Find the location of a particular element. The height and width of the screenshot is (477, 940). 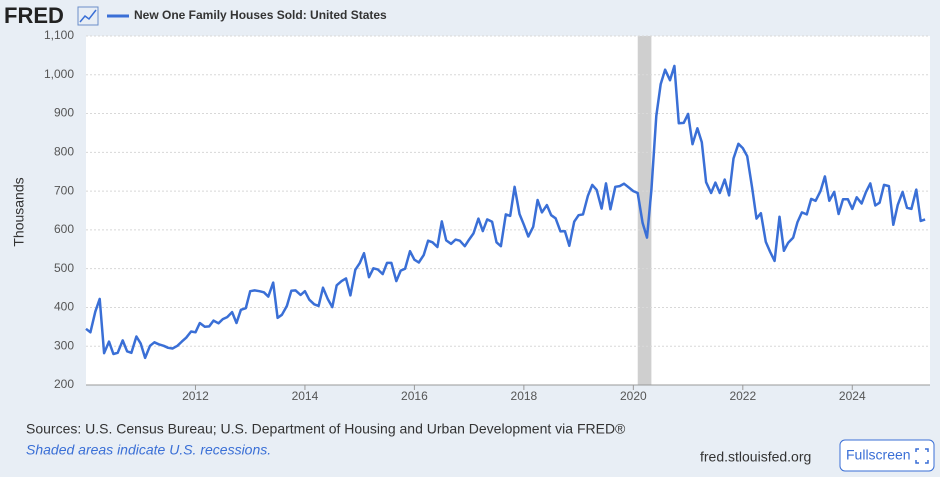

x-tick-label: 2020 is located at coordinates (633, 396).